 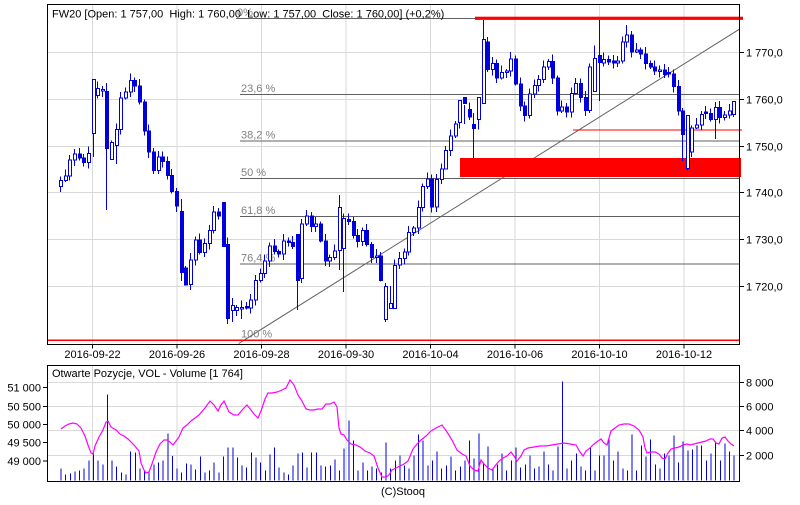 I want to click on svg-text: 2016-09-22, so click(x=92, y=355).